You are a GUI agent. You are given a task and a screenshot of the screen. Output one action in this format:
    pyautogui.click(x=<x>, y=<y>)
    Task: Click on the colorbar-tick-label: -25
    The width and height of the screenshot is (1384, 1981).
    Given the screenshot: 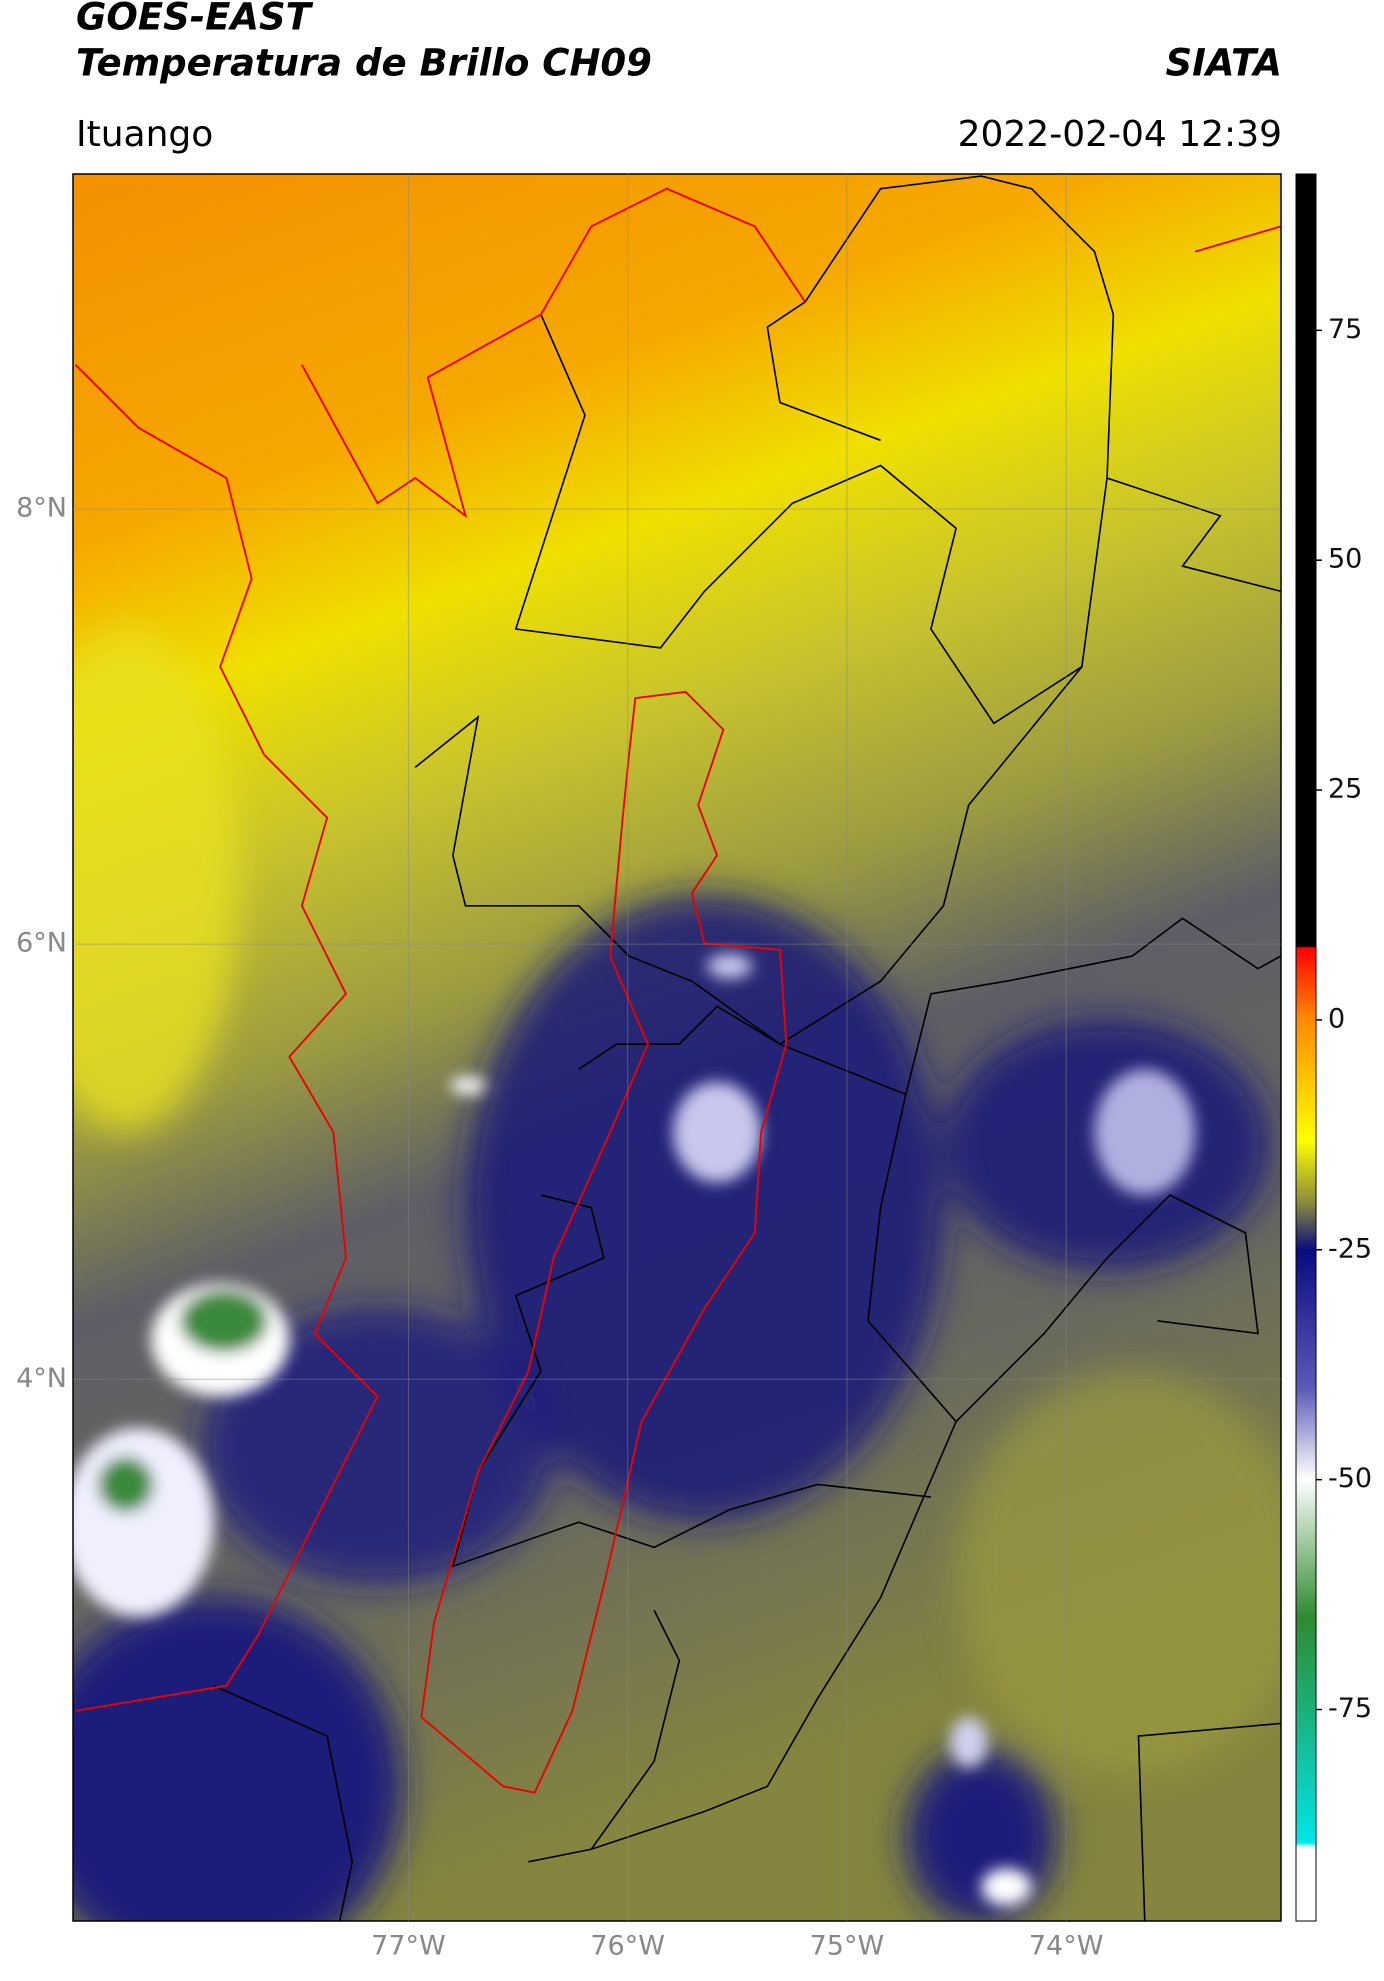 What is the action you would take?
    pyautogui.click(x=1350, y=1248)
    